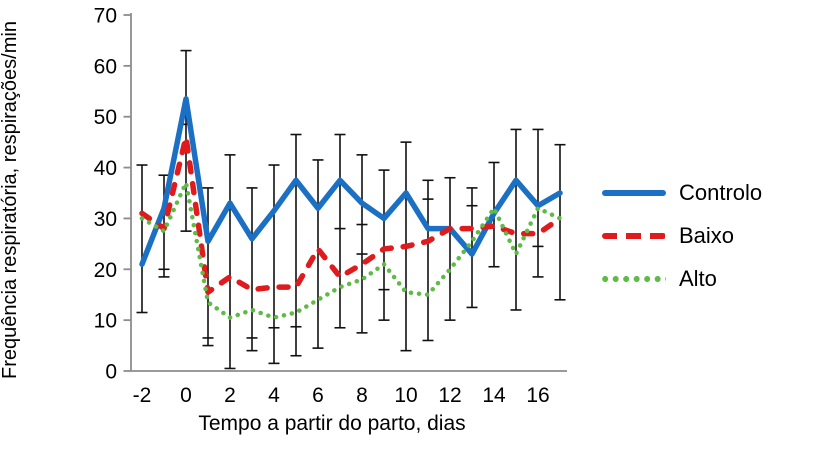 This screenshot has height=461, width=820. I want to click on x-tick-label: 16, so click(537, 395).